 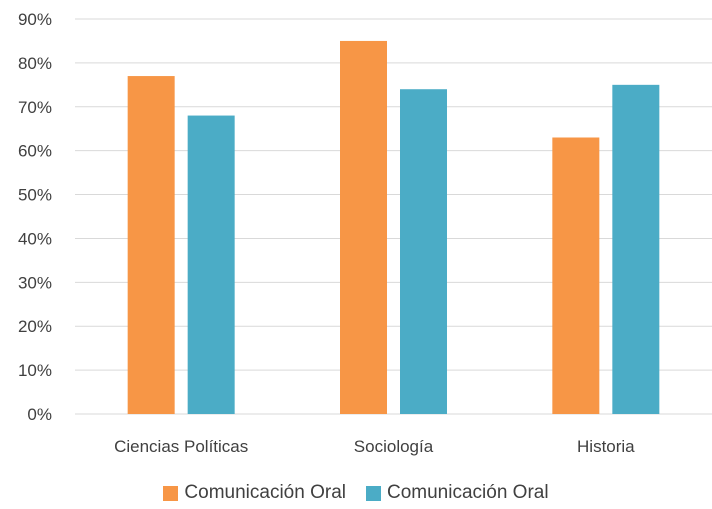 What do you see at coordinates (35, 107) in the screenshot?
I see `y-tick-label: 70%` at bounding box center [35, 107].